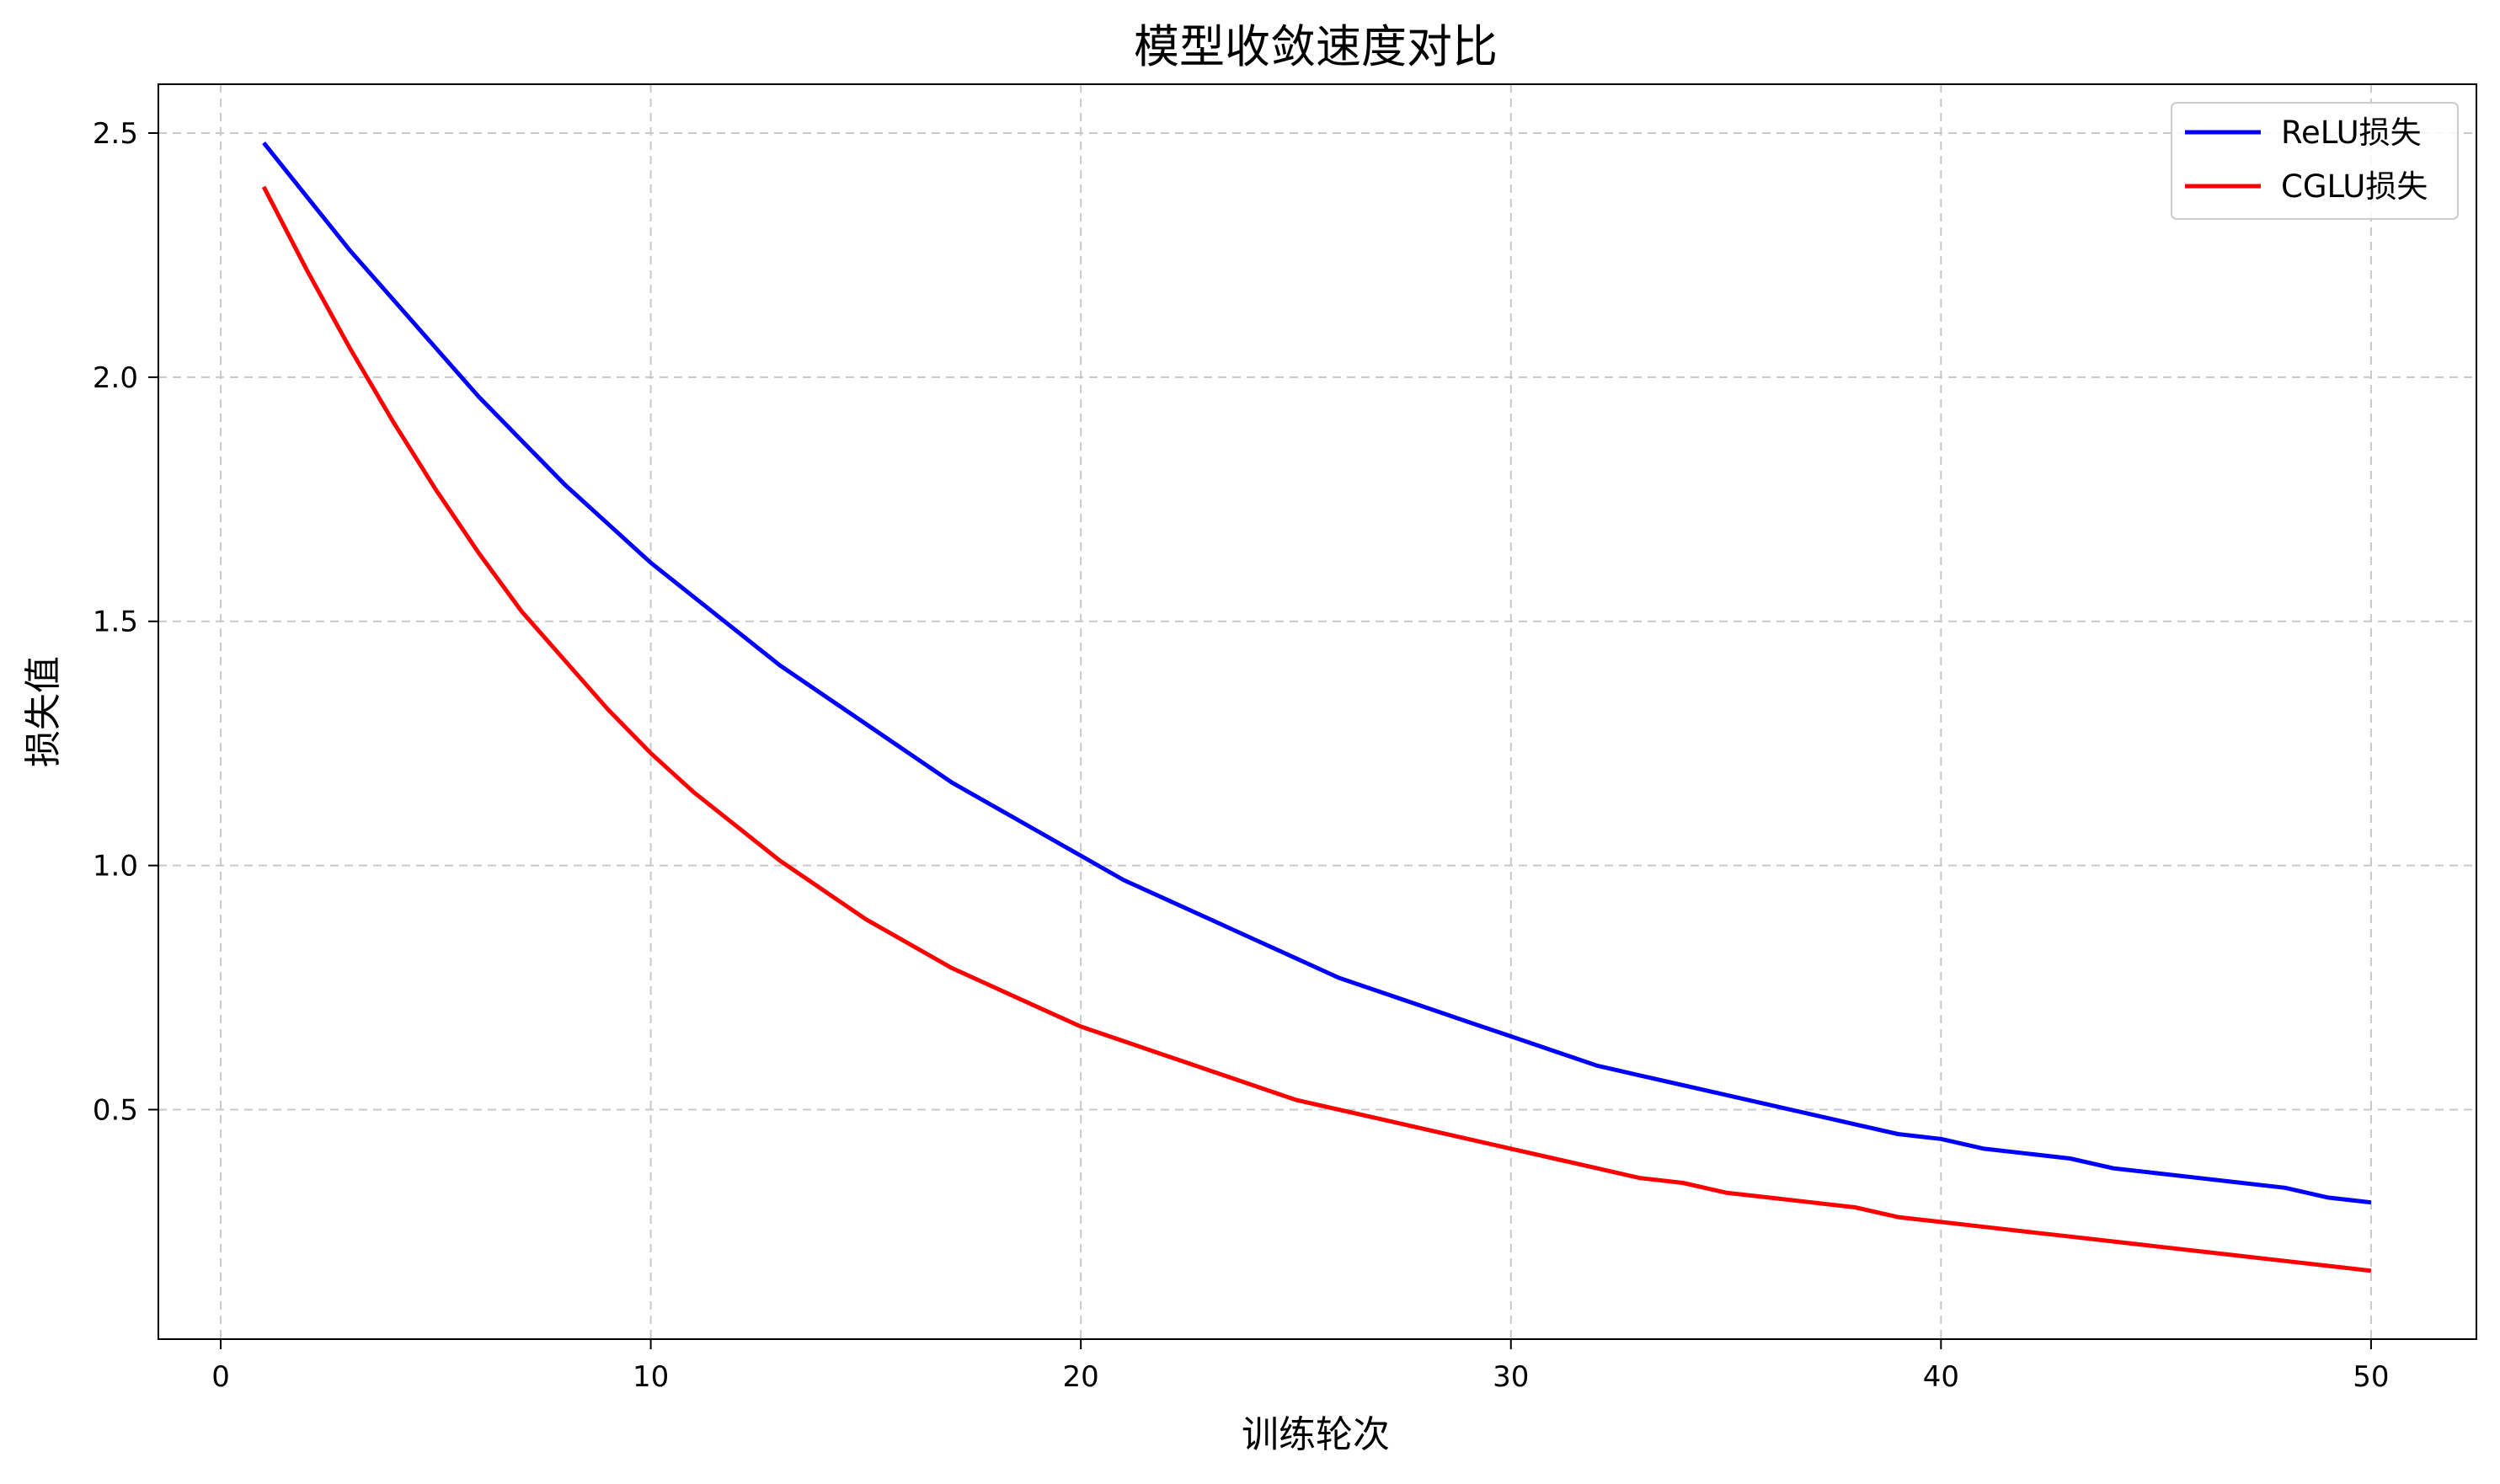  Describe the element at coordinates (220, 1377) in the screenshot. I see `x-tick-label: 0` at that location.